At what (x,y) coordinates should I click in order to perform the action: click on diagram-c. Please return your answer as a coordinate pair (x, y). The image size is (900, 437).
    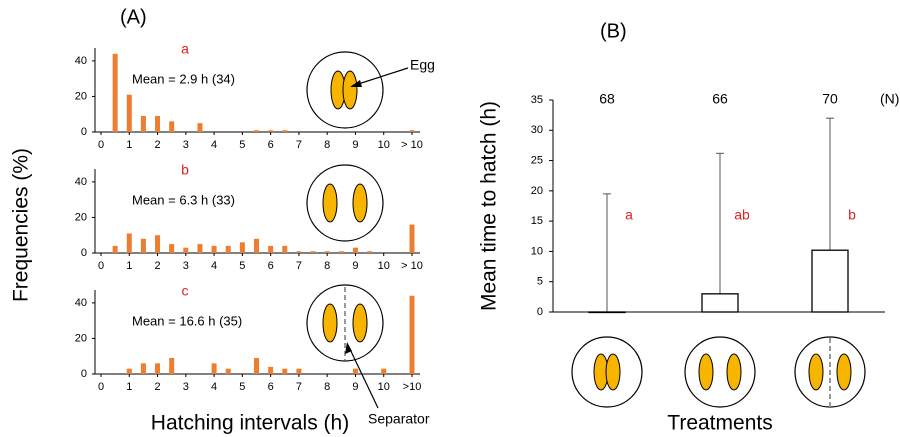
    Looking at the image, I should click on (345, 346).